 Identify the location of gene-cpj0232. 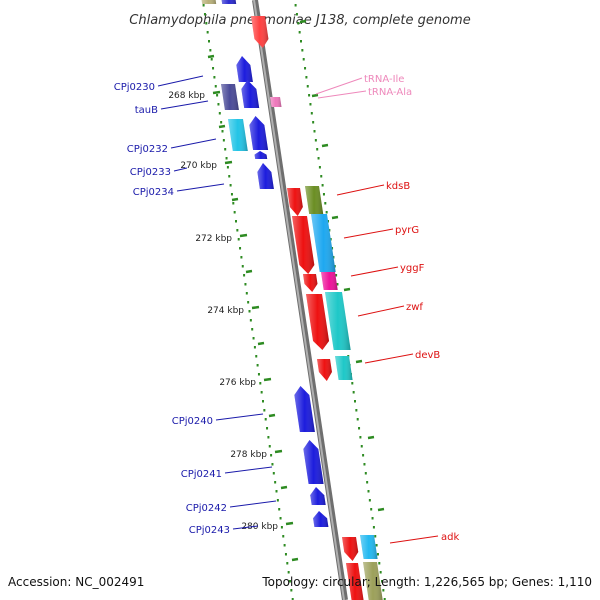
(238, 135).